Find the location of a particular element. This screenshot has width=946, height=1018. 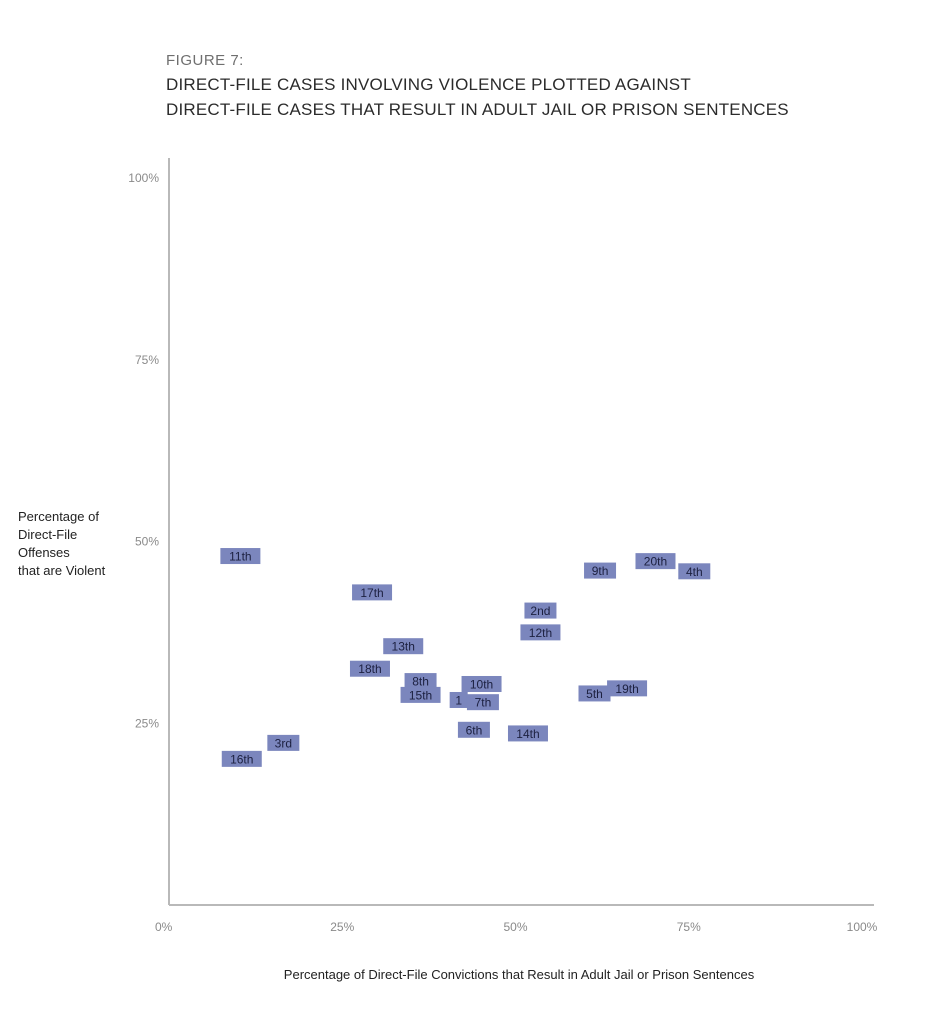

y-tick-label: 25% is located at coordinates (147, 723).